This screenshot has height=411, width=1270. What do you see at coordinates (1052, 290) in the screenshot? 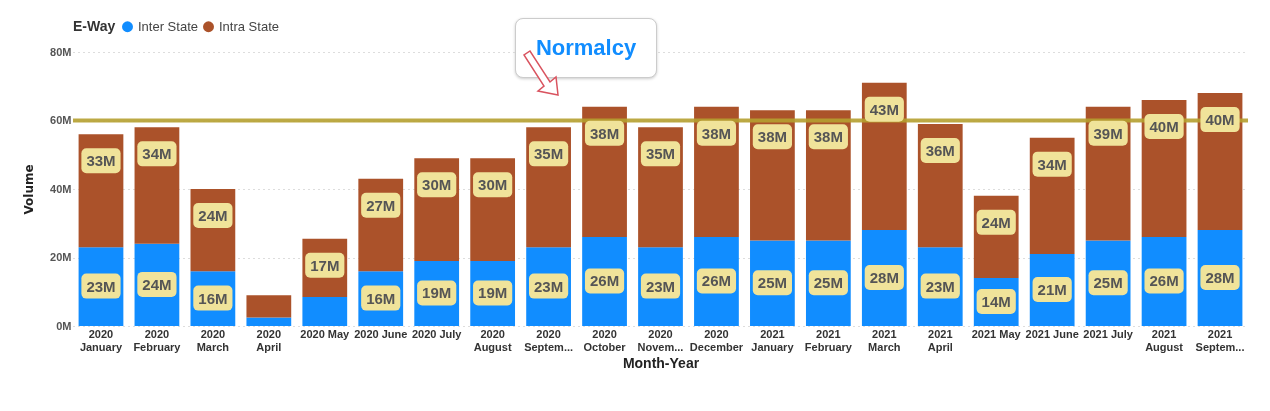
I see `data-label: 21M` at bounding box center [1052, 290].